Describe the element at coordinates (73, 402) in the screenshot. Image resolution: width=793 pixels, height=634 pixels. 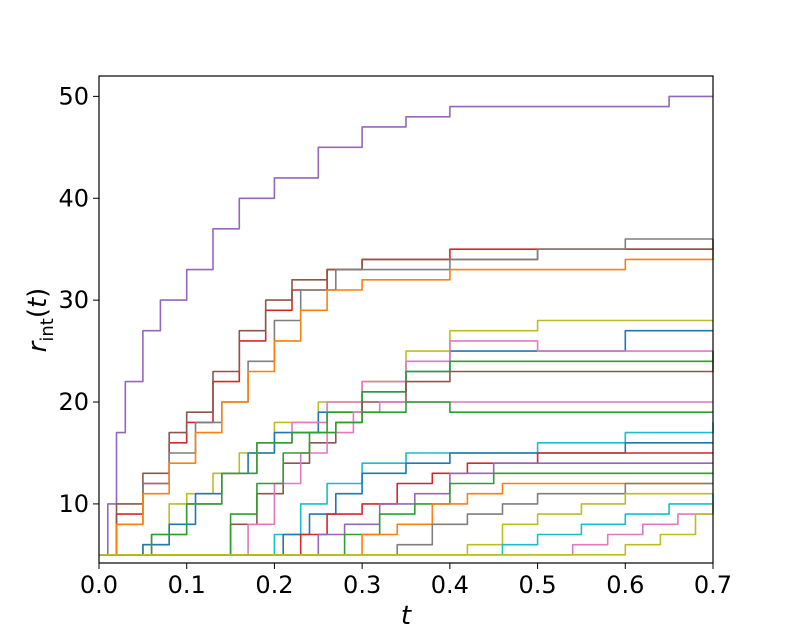
I see `y-tick-label: 20` at that location.